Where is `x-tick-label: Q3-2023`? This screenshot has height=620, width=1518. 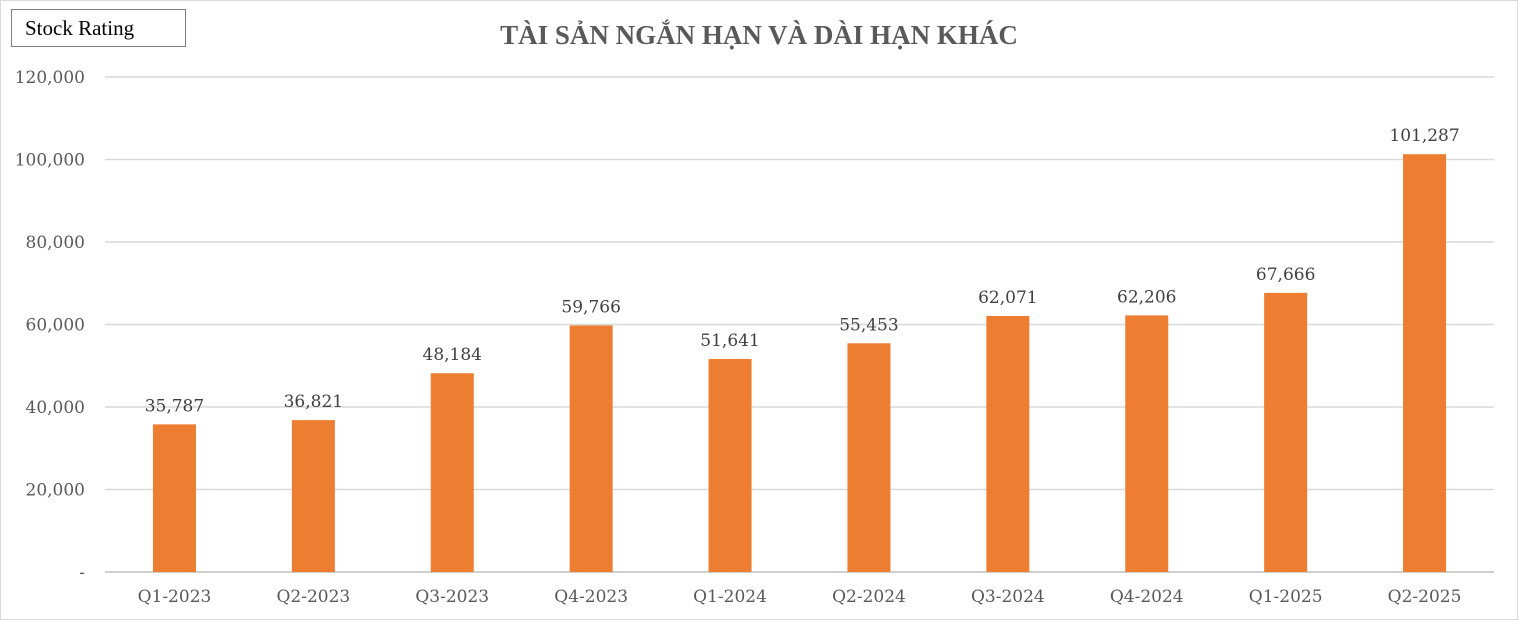 x-tick-label: Q3-2023 is located at coordinates (452, 597).